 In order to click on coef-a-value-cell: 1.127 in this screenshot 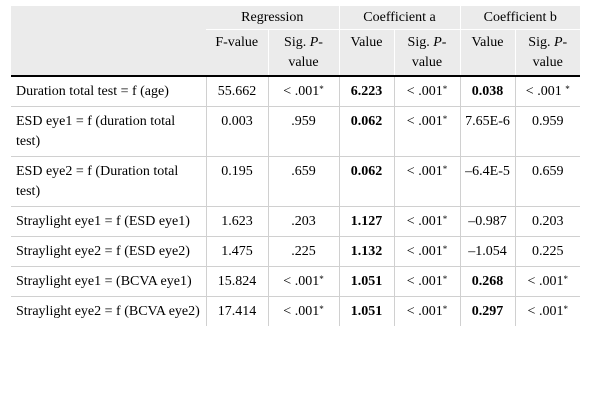, I will do `click(366, 221)`.